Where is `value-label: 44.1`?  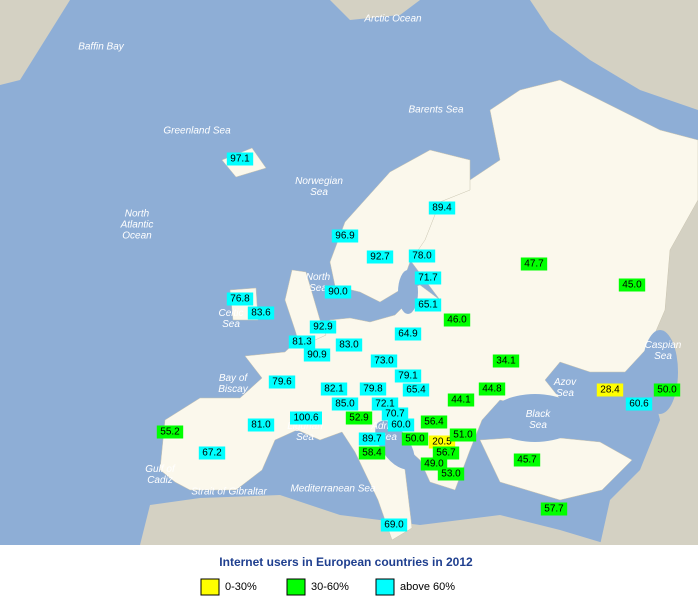 value-label: 44.1 is located at coordinates (461, 400).